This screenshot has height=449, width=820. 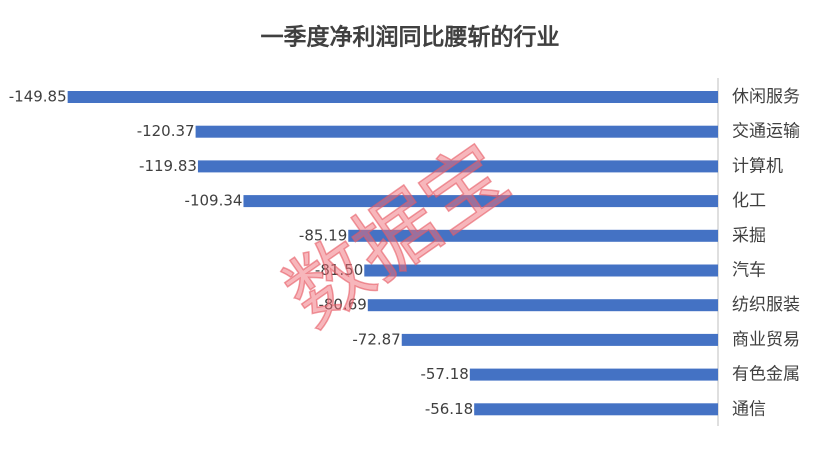 I want to click on category-label: 计算机, so click(x=757, y=166).